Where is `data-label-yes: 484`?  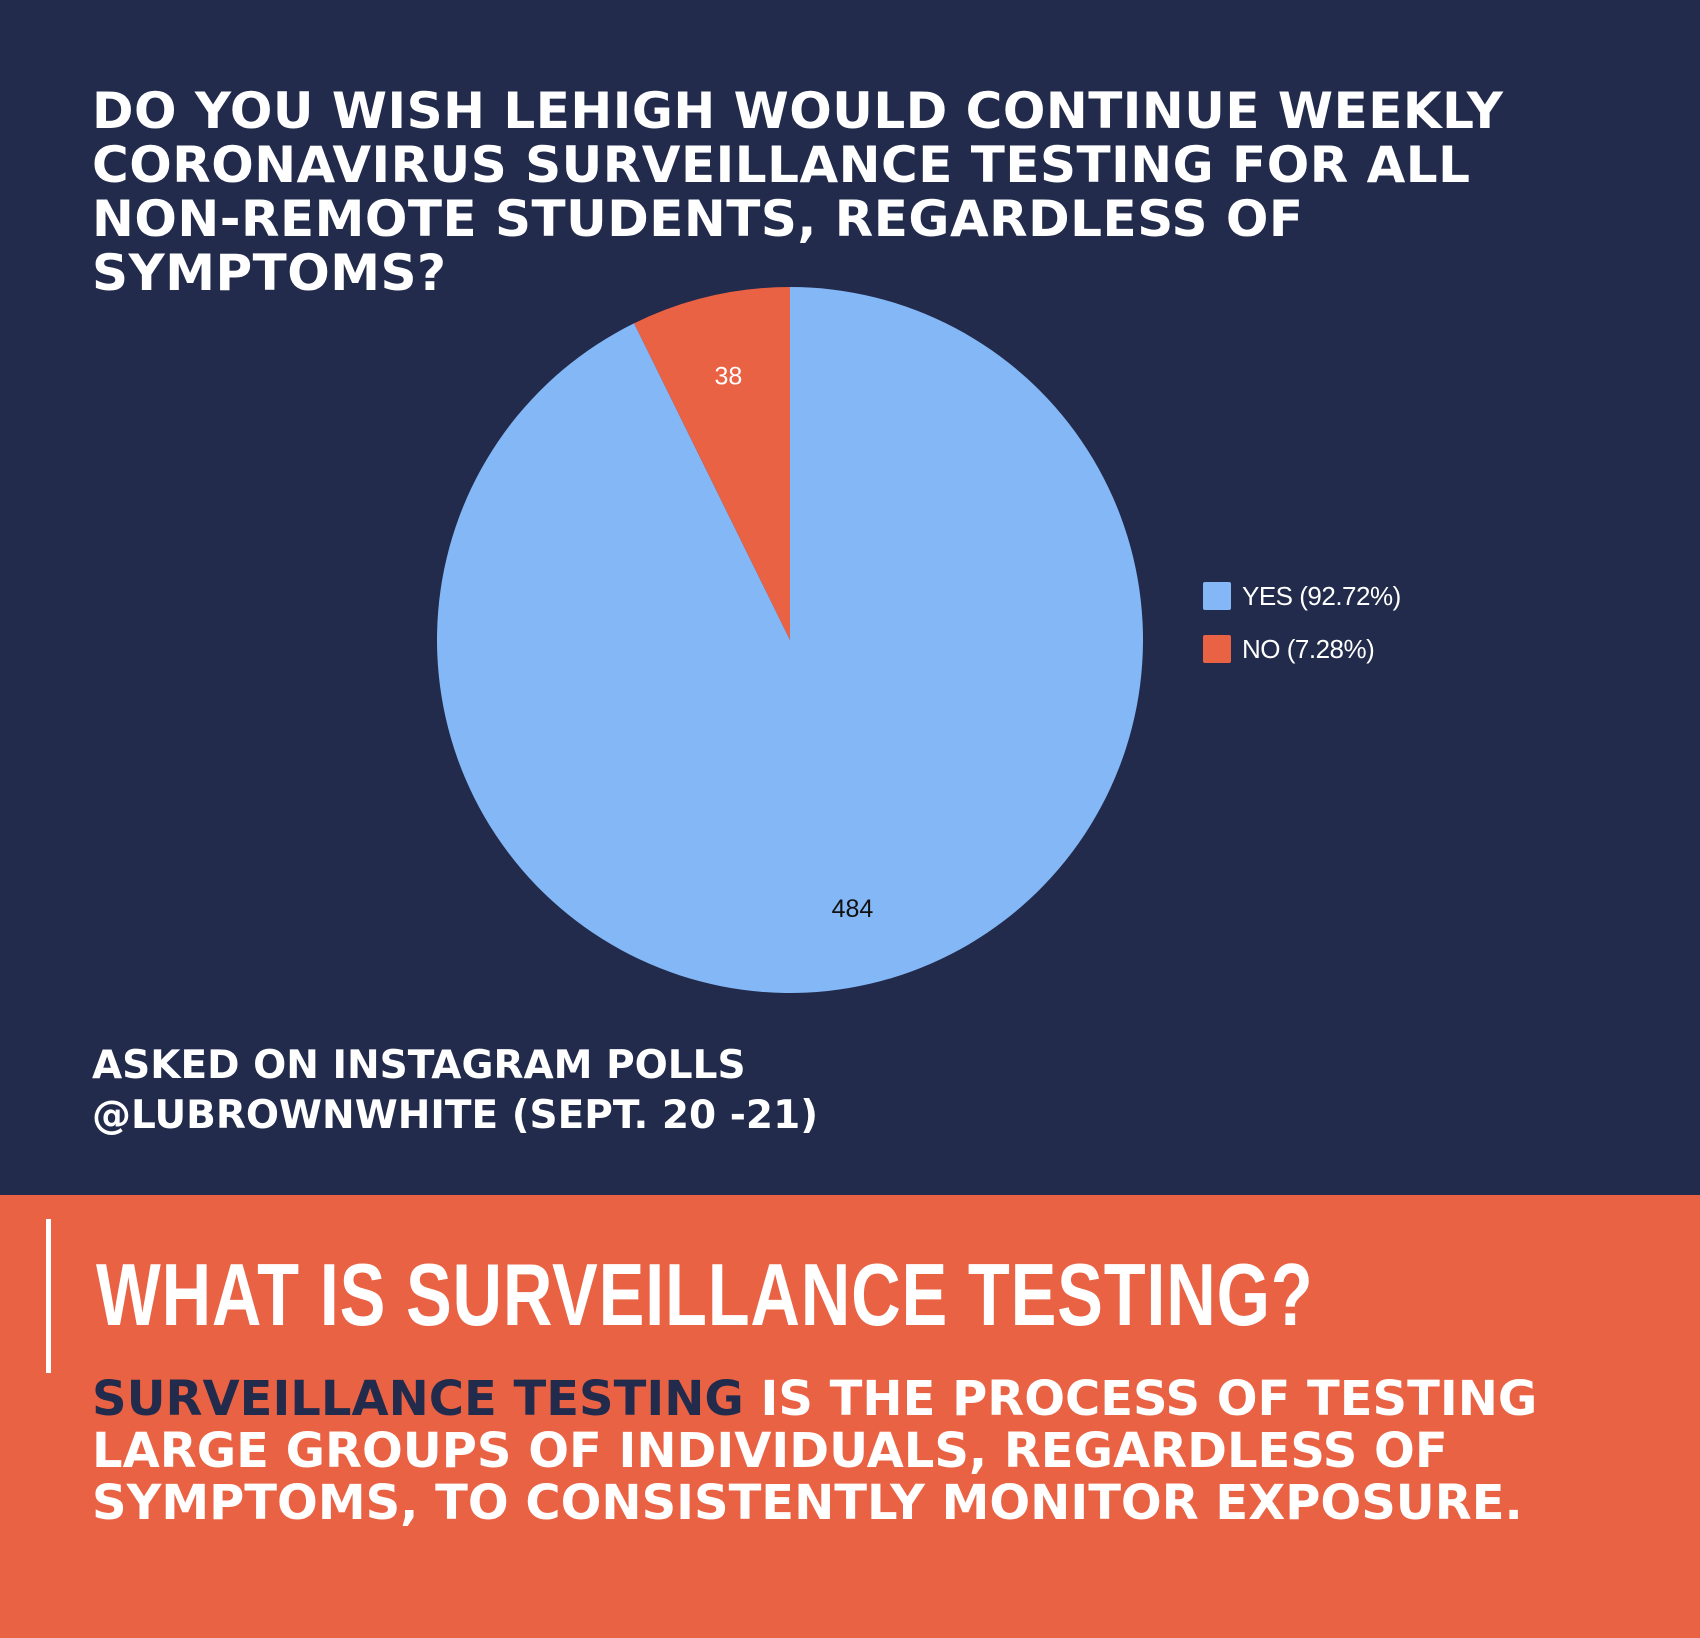
data-label-yes: 484 is located at coordinates (853, 909).